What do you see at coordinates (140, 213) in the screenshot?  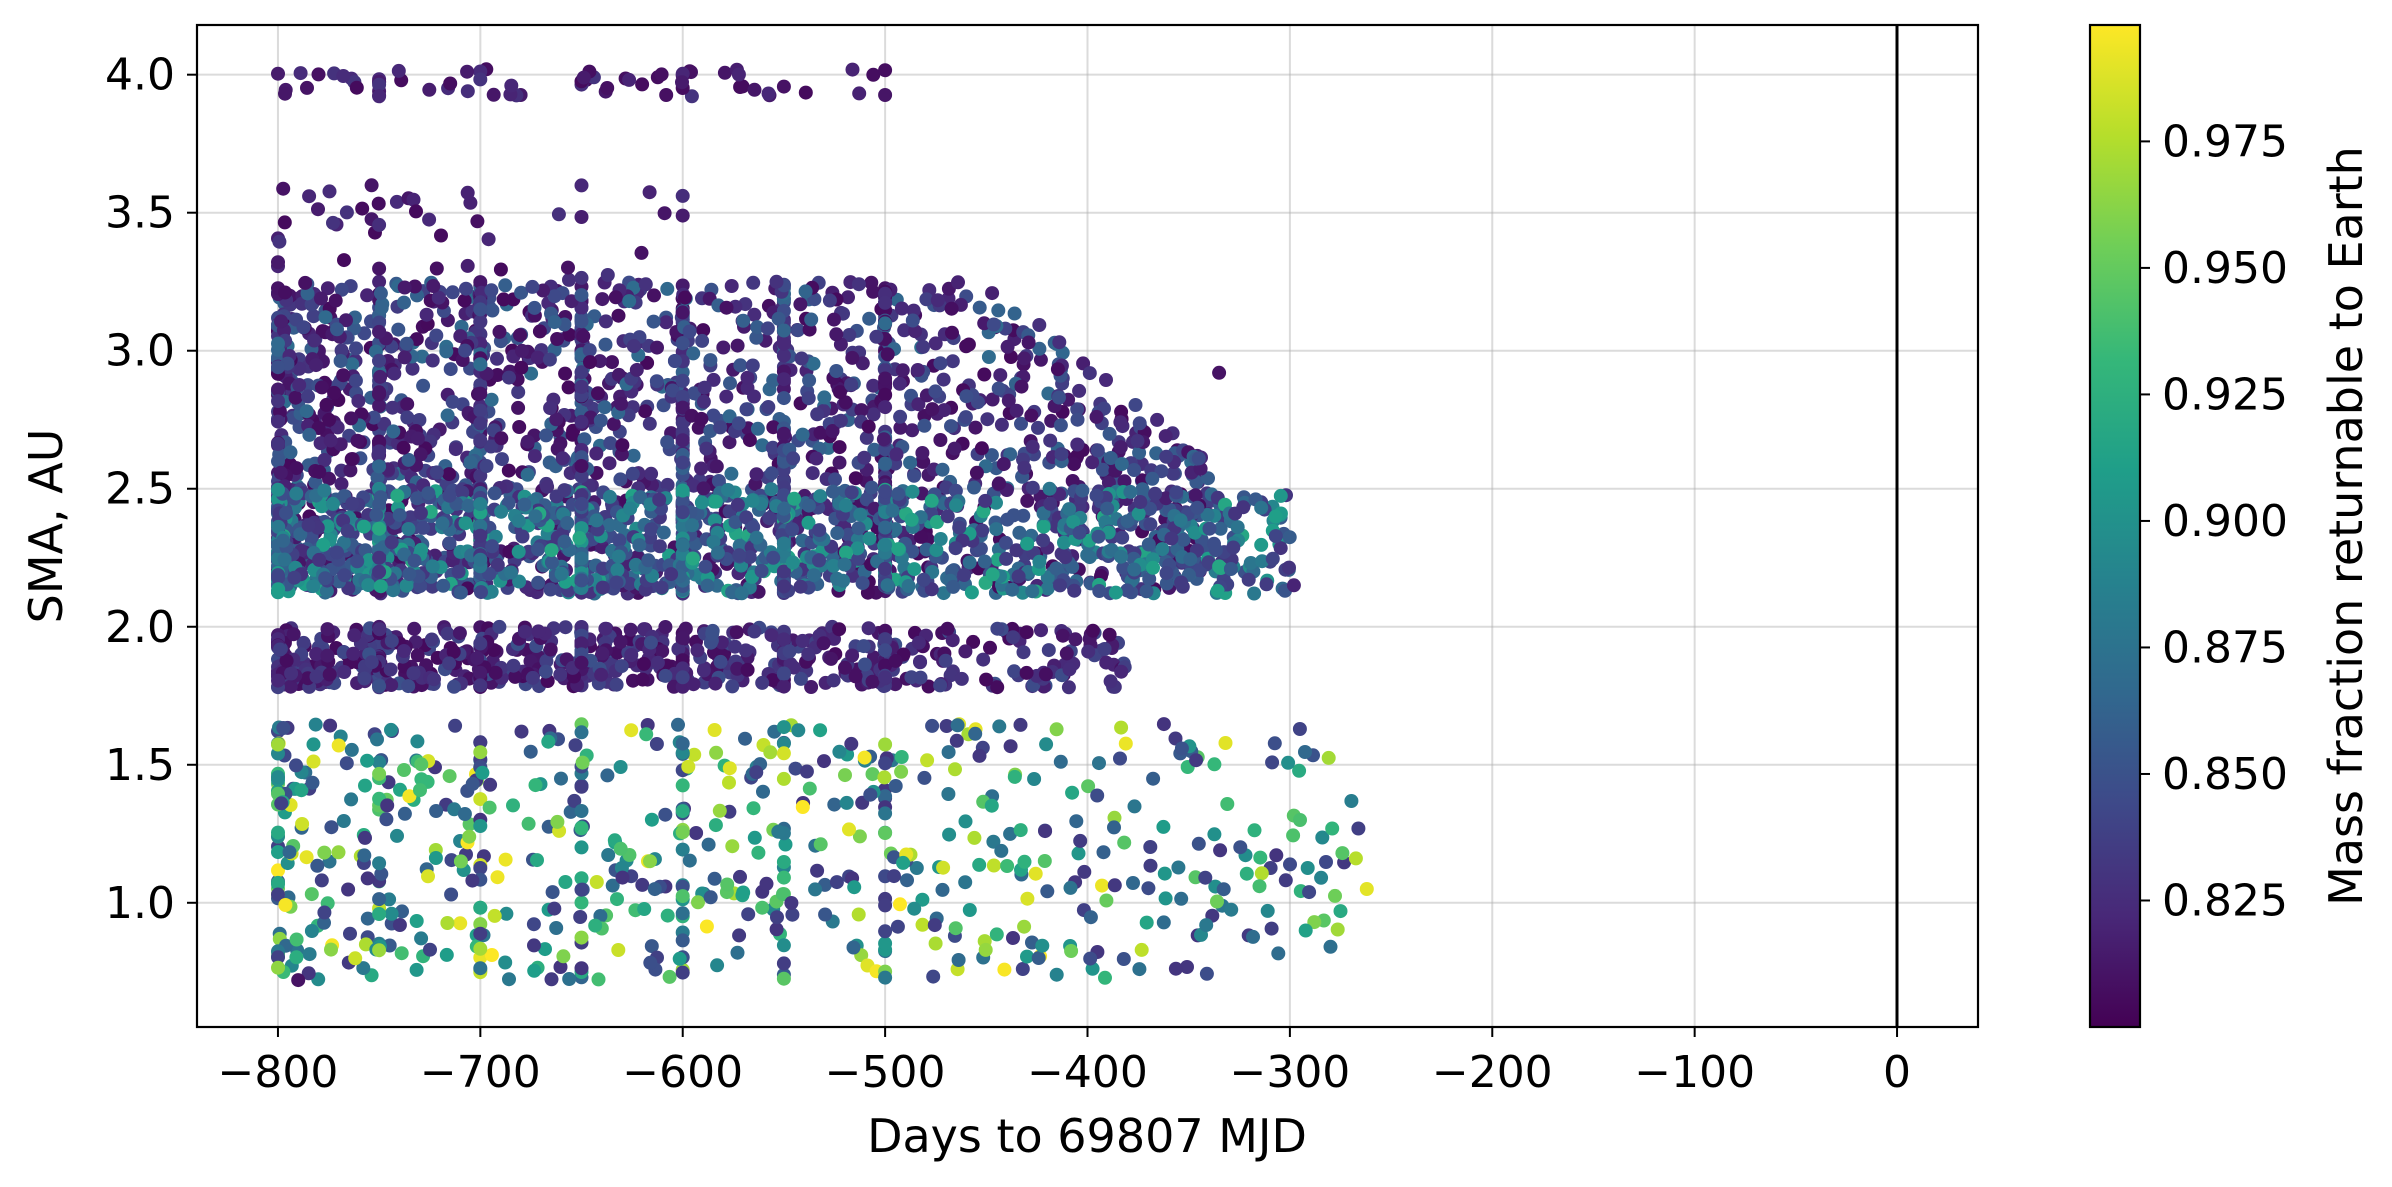 I see `y-tick-label: 3.5` at bounding box center [140, 213].